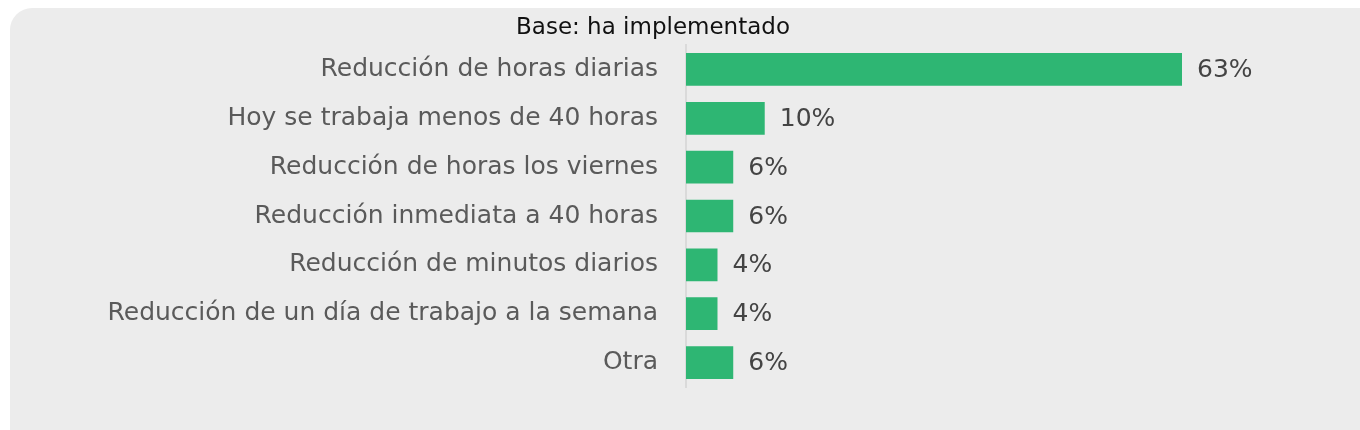  I want to click on y-tick-label: Hoy se trabaja menos de 40 horas, so click(442, 116).